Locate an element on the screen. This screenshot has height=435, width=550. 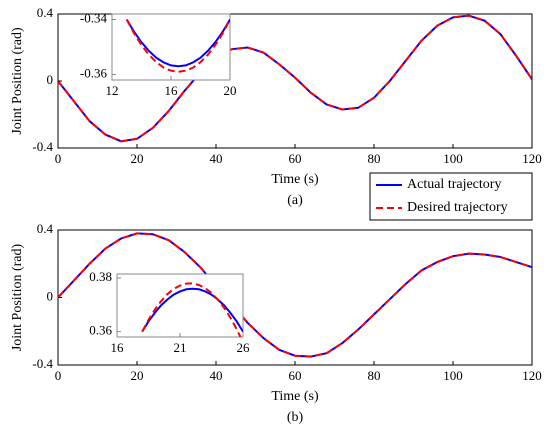
caption: (b) is located at coordinates (295, 417).